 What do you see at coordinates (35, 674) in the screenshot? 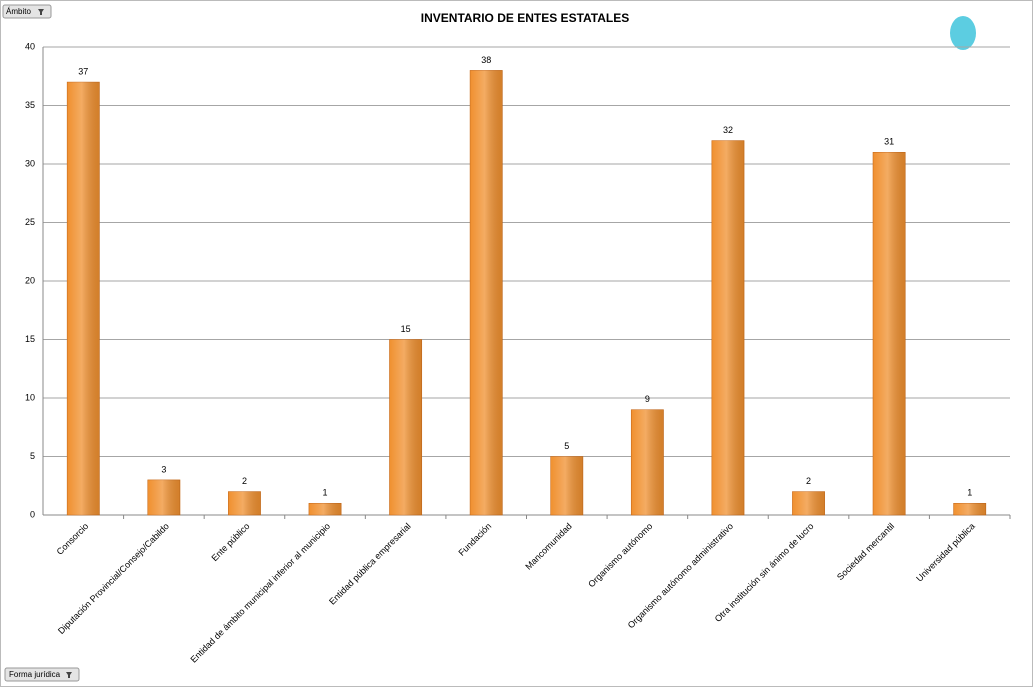
I see `filter-label: Forma jurídica` at bounding box center [35, 674].